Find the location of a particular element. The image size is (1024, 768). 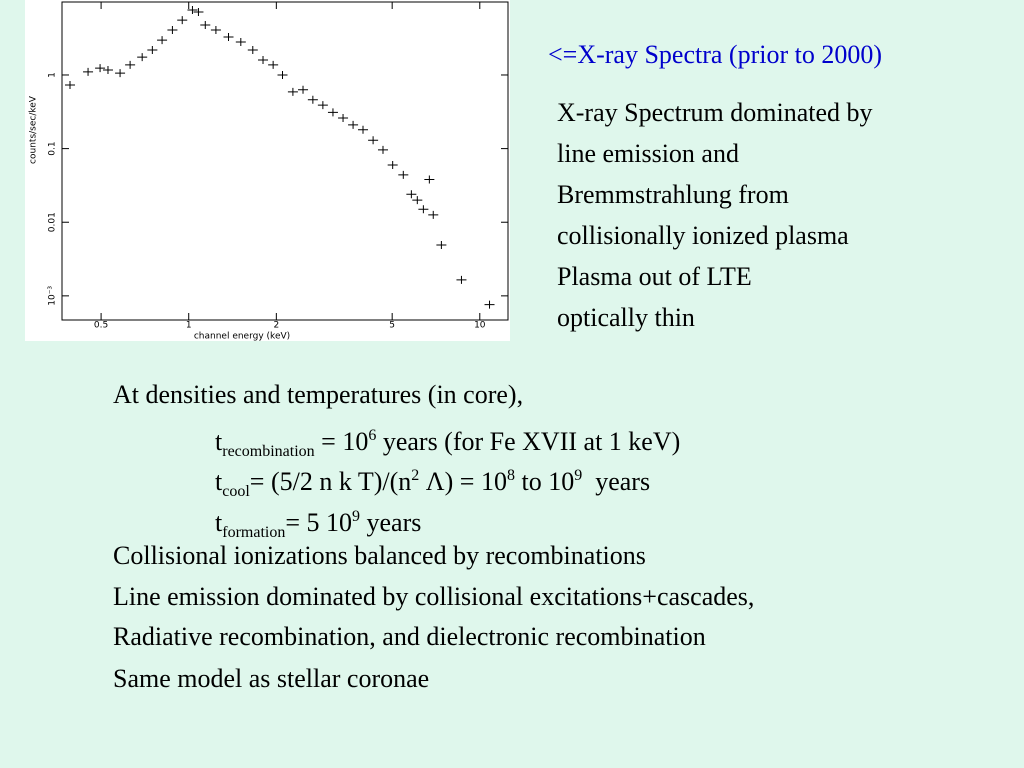

x-tick-label: 2 is located at coordinates (276, 326).